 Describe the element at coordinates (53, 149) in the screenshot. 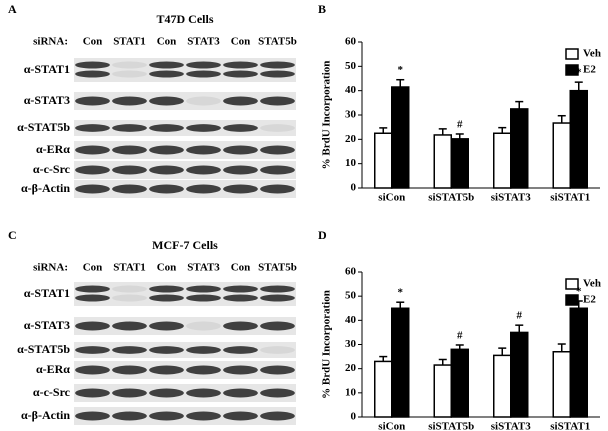

I see `row-label: α-ERα` at that location.